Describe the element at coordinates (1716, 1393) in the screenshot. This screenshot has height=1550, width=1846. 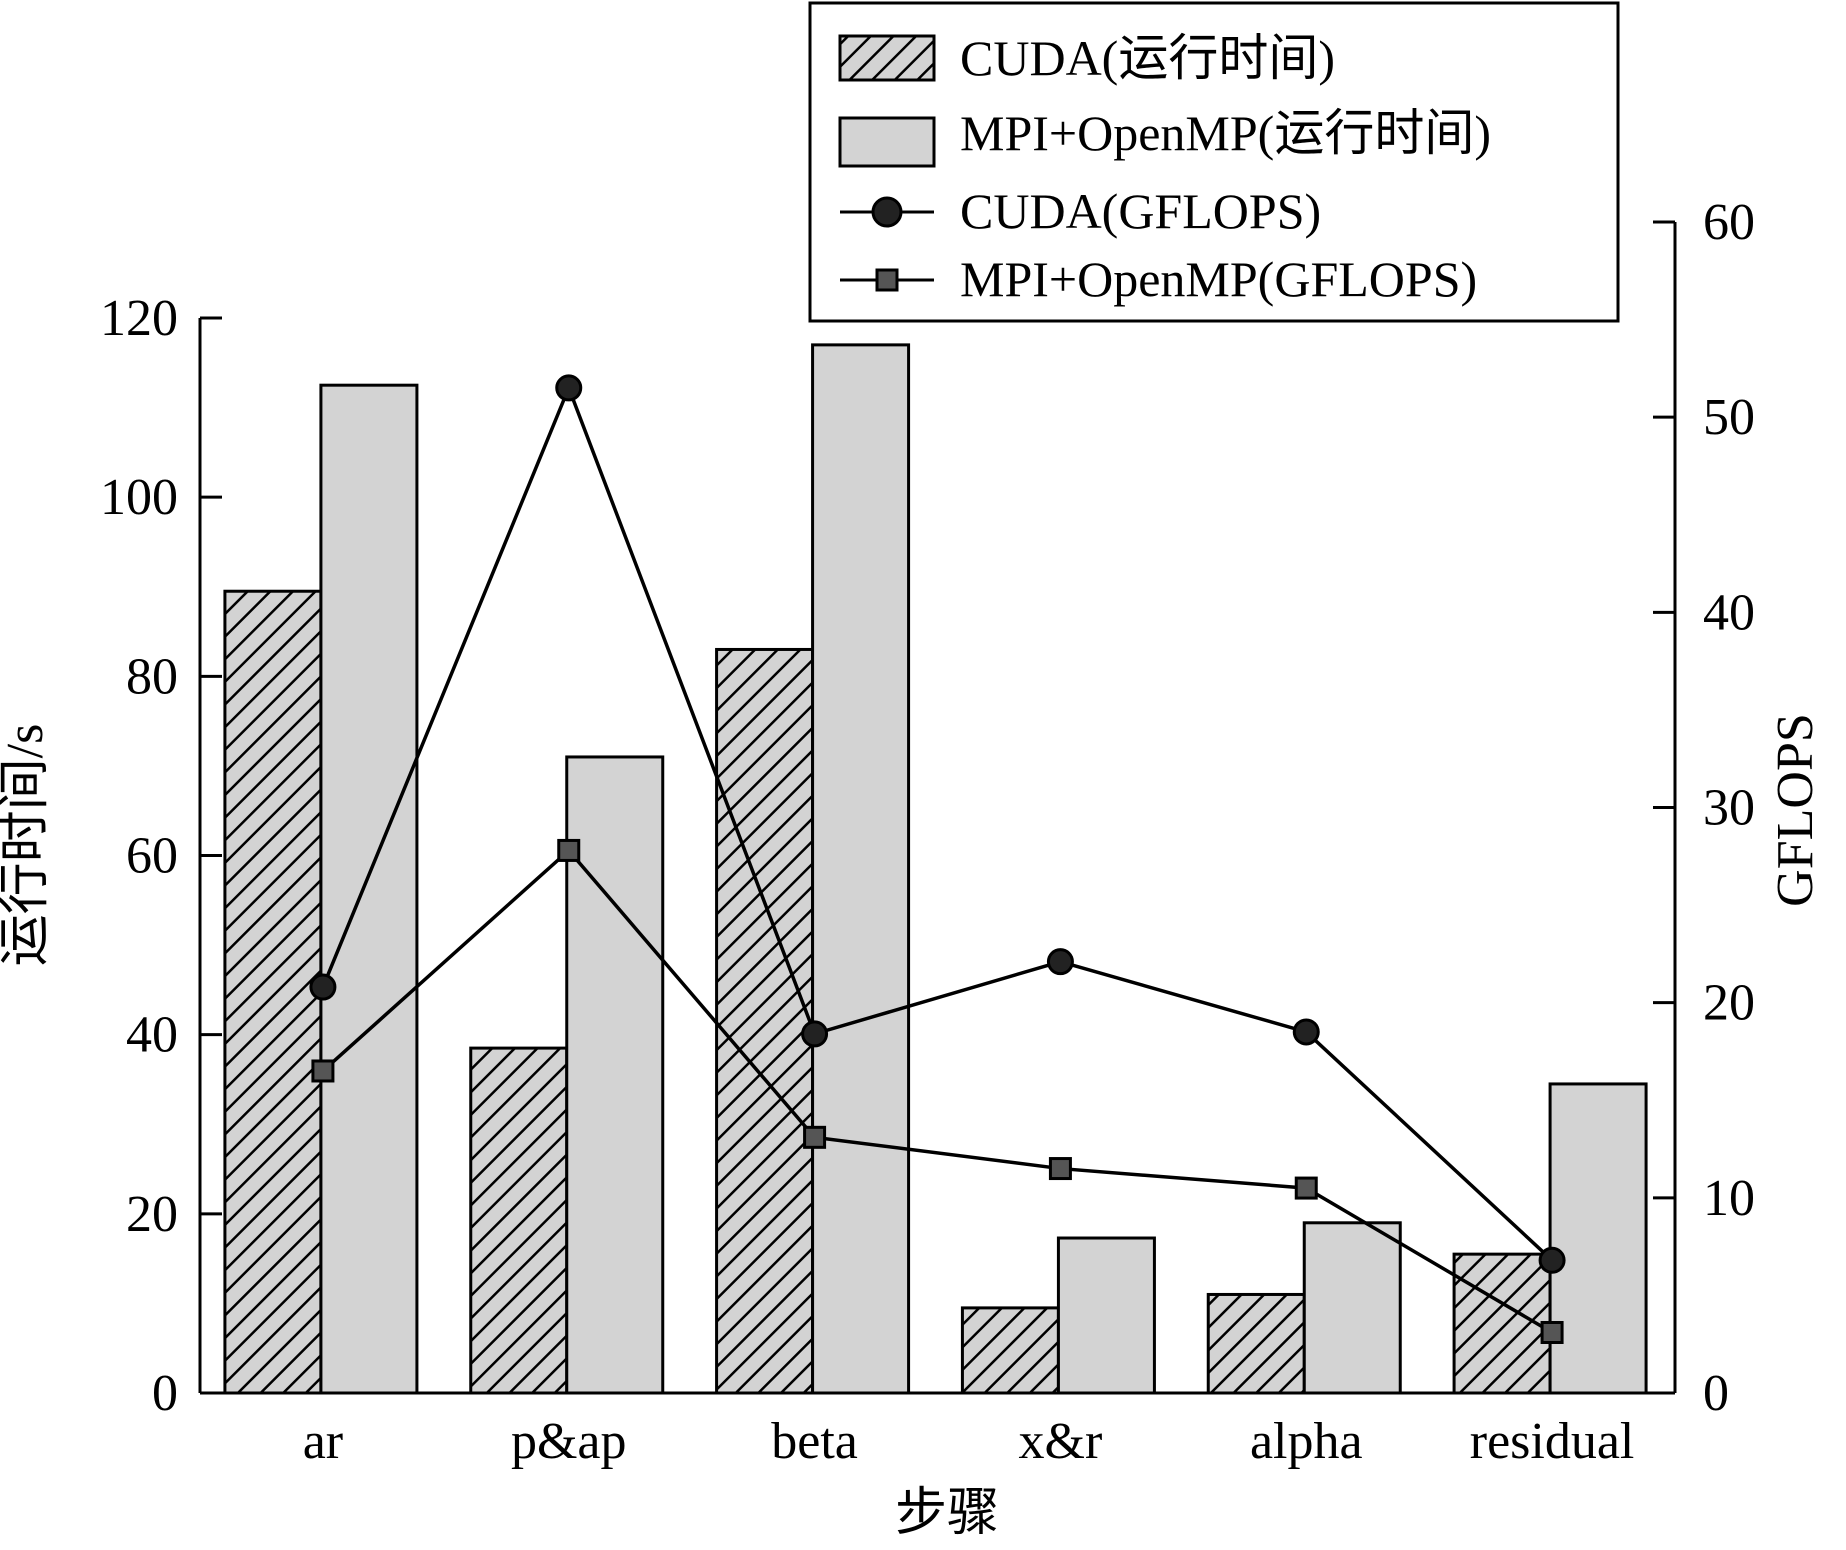
I see `right-tick-label-0: 0` at that location.